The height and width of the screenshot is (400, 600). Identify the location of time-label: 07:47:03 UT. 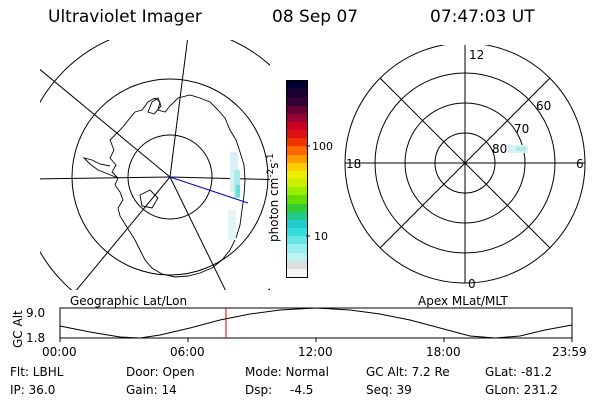
(482, 17).